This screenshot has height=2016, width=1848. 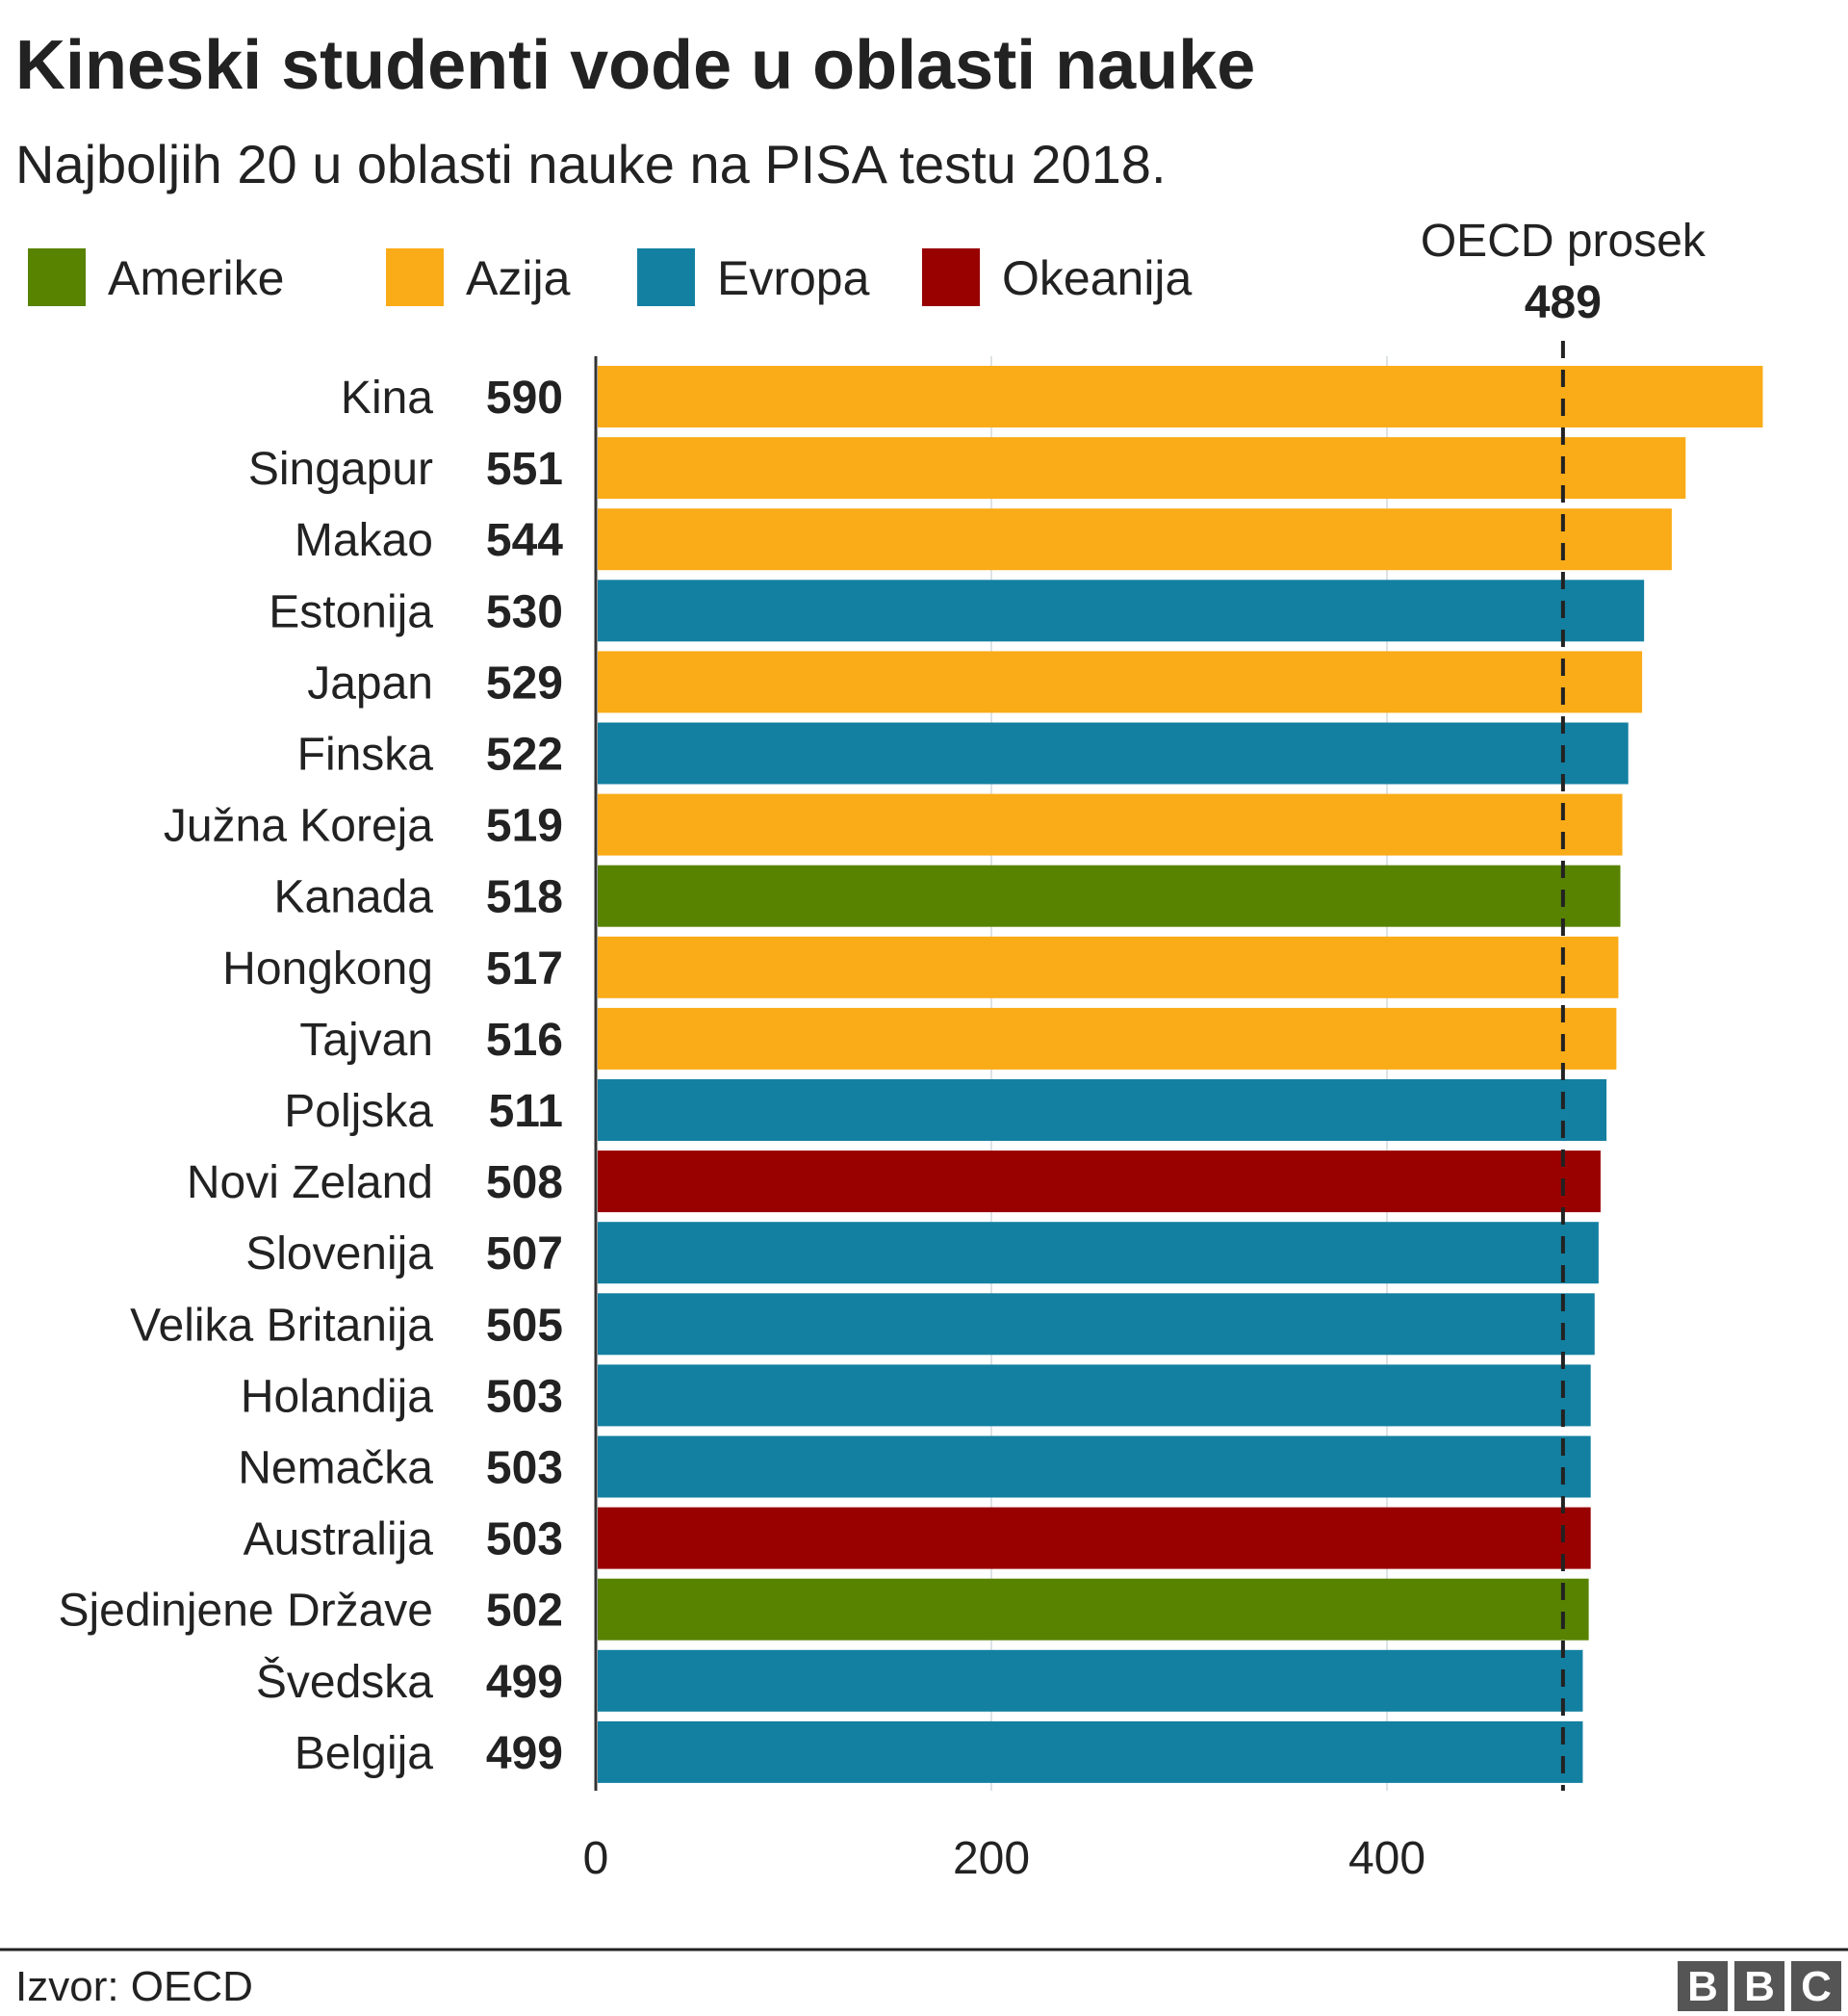 What do you see at coordinates (524, 611) in the screenshot?
I see `value-label: 530` at bounding box center [524, 611].